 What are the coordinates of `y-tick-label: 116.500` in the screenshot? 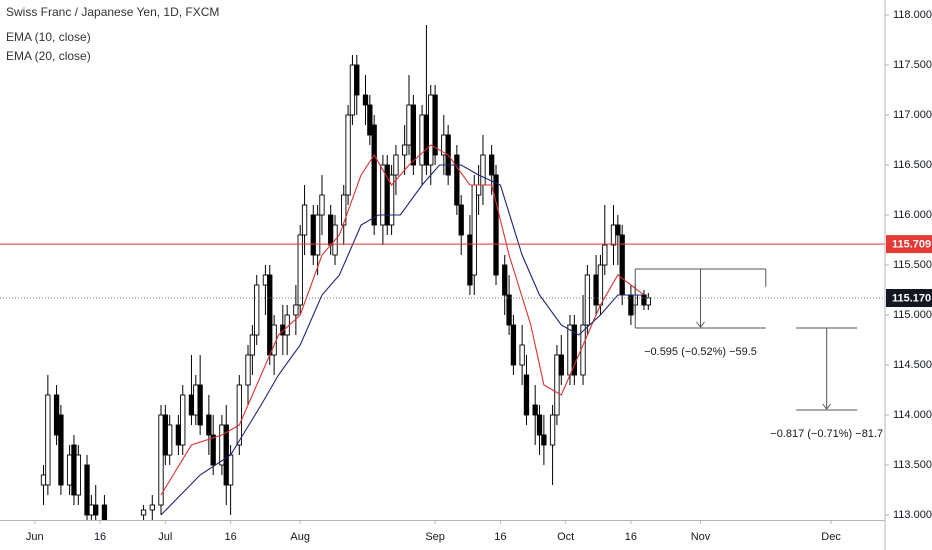 It's located at (912, 165).